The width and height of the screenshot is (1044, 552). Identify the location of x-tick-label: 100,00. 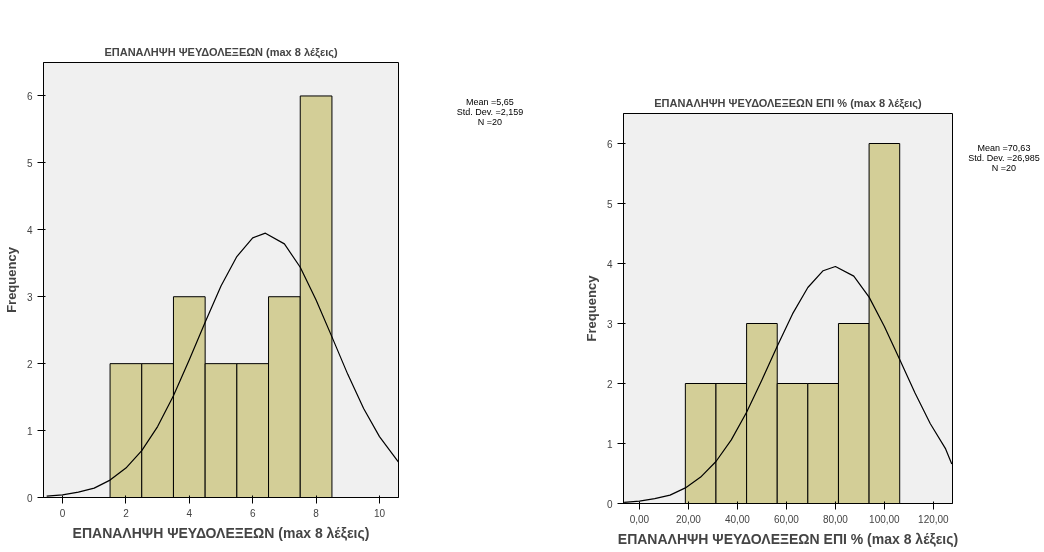
(885, 519).